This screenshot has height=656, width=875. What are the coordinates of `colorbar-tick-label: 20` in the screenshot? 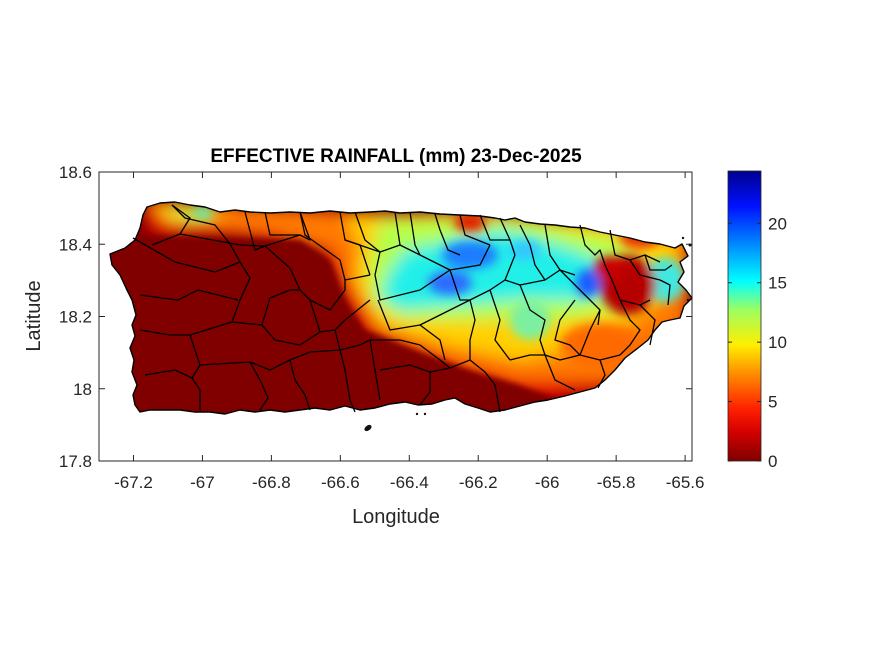 It's located at (777, 223).